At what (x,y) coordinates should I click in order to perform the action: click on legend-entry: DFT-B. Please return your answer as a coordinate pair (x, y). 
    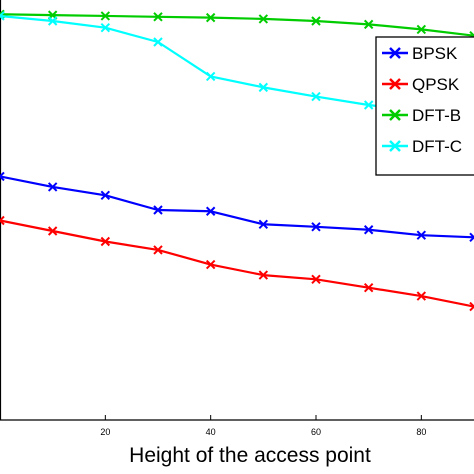
    Looking at the image, I should click on (421, 115).